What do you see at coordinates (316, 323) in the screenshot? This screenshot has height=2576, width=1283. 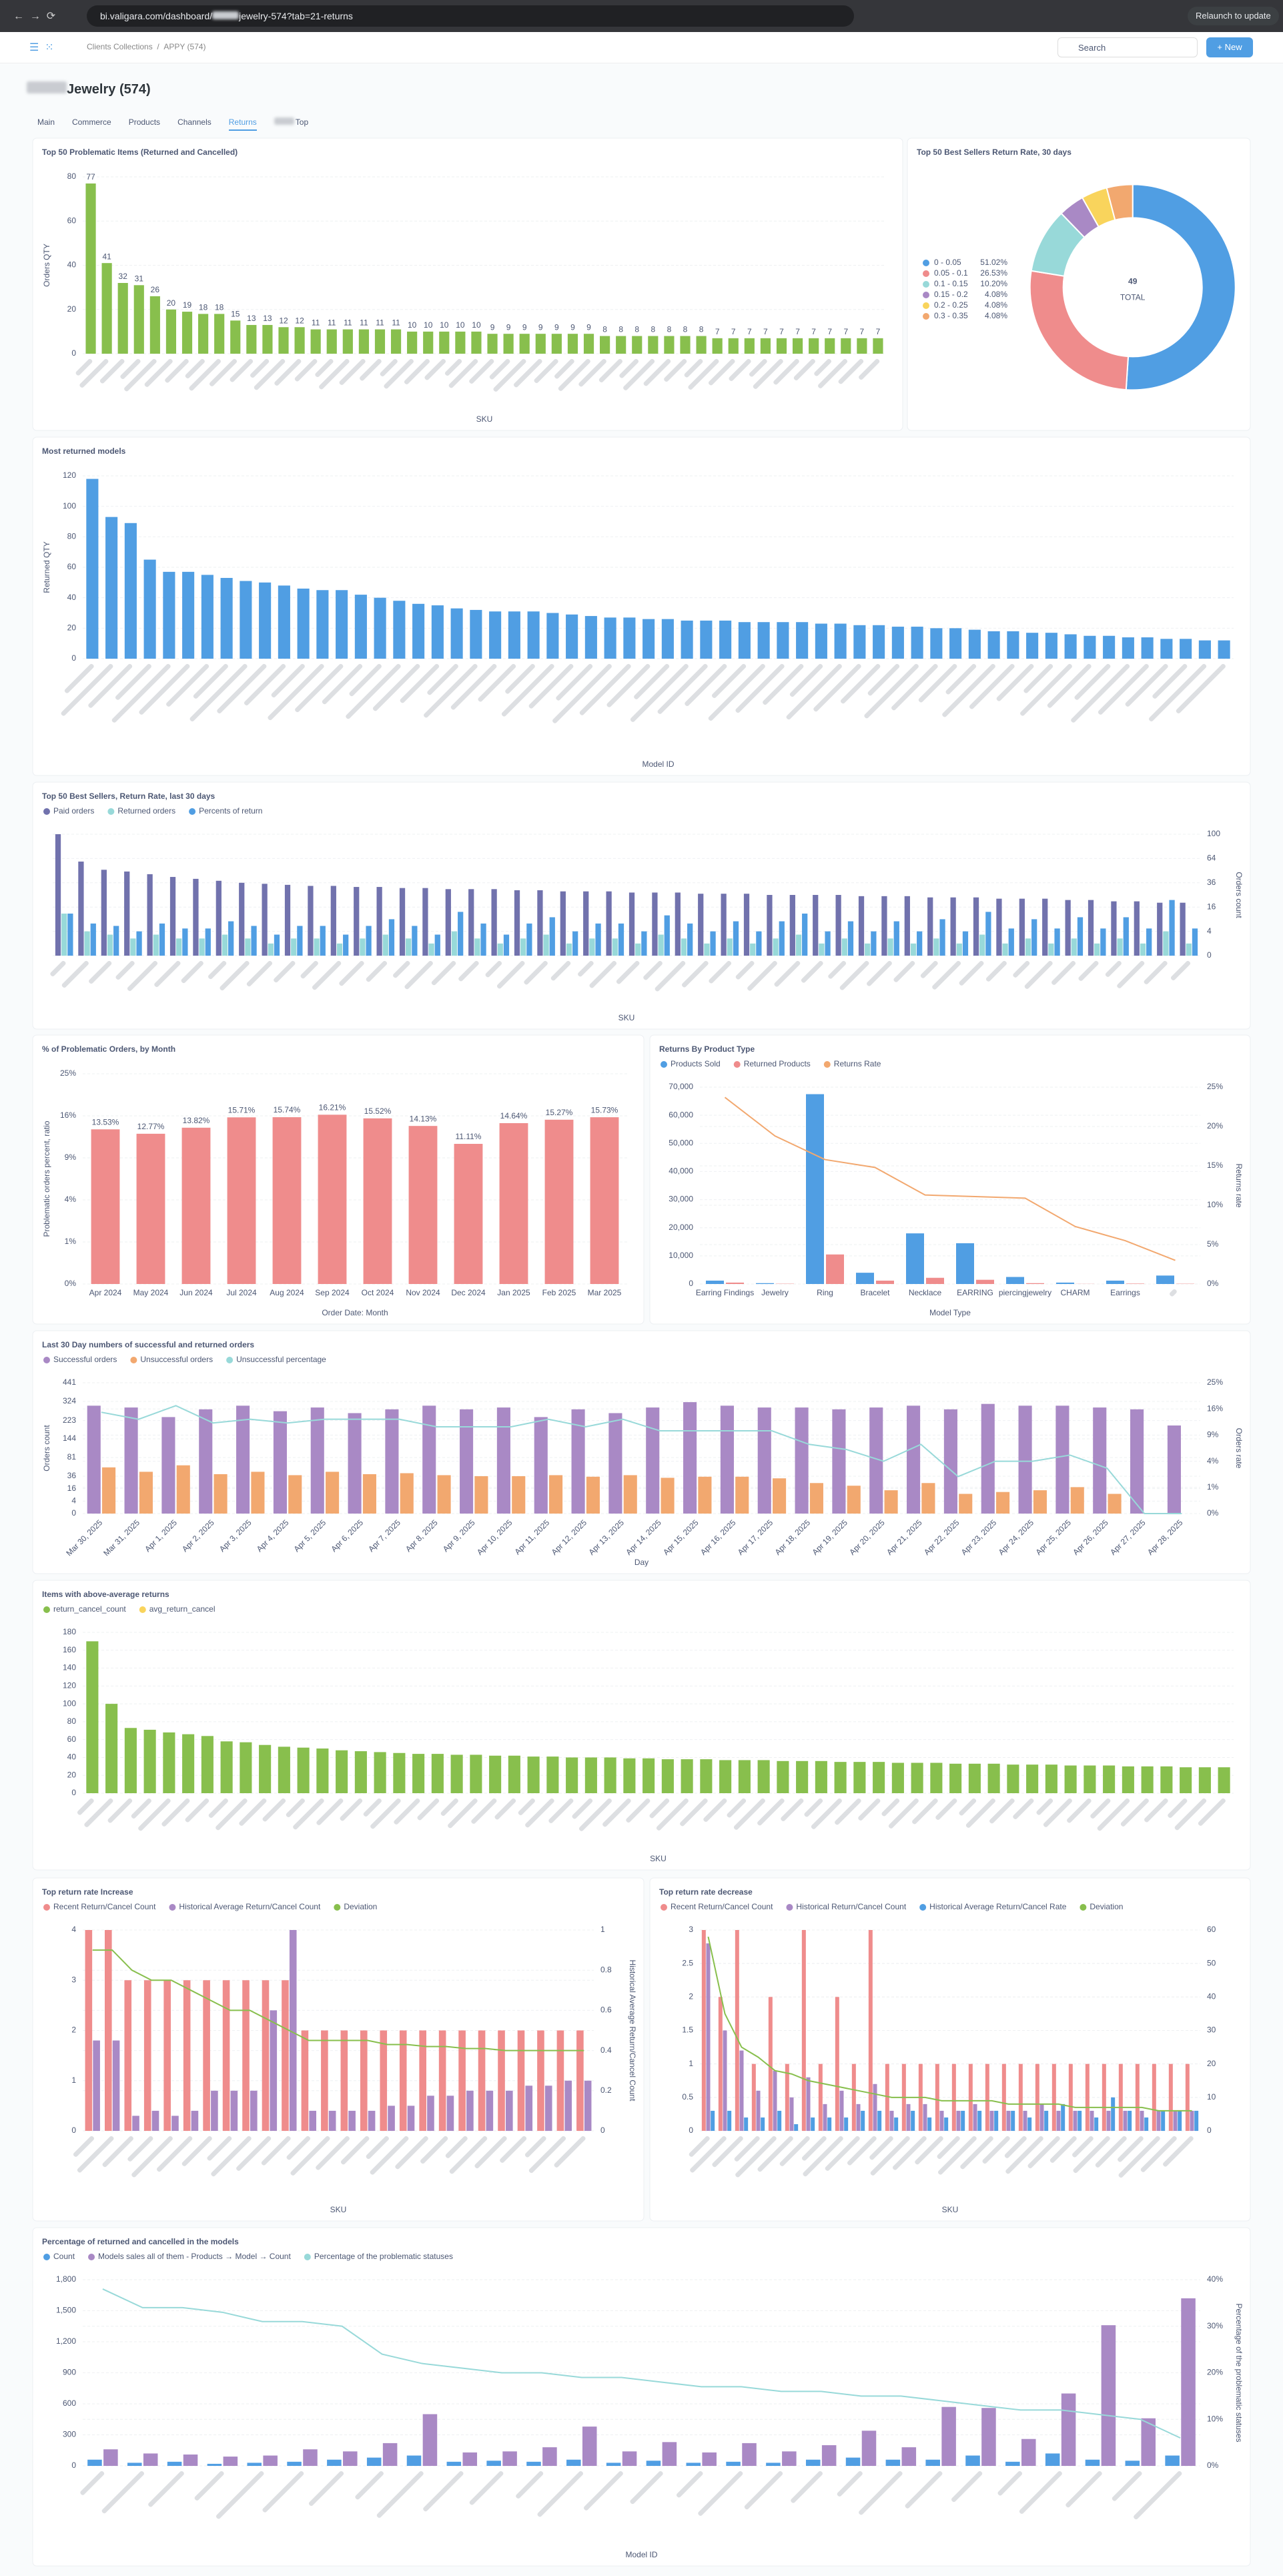 I see `data-label: 11` at bounding box center [316, 323].